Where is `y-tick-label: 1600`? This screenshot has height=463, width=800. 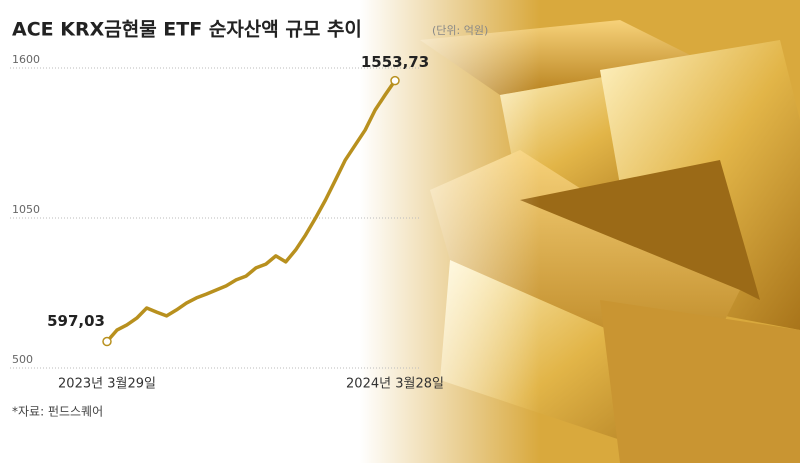
y-tick-label: 1600 is located at coordinates (26, 59).